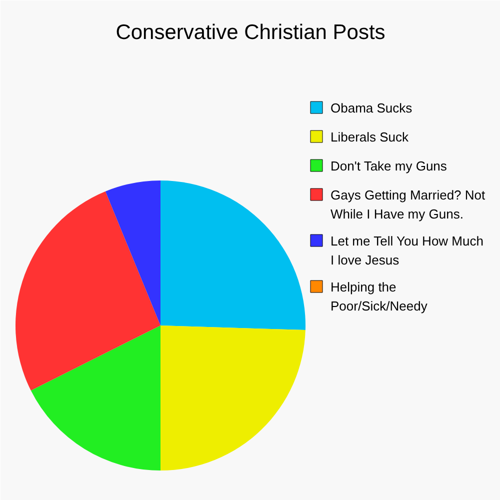 The height and width of the screenshot is (500, 500). What do you see at coordinates (370, 137) in the screenshot?
I see `legend-label: Liberals Suck` at bounding box center [370, 137].